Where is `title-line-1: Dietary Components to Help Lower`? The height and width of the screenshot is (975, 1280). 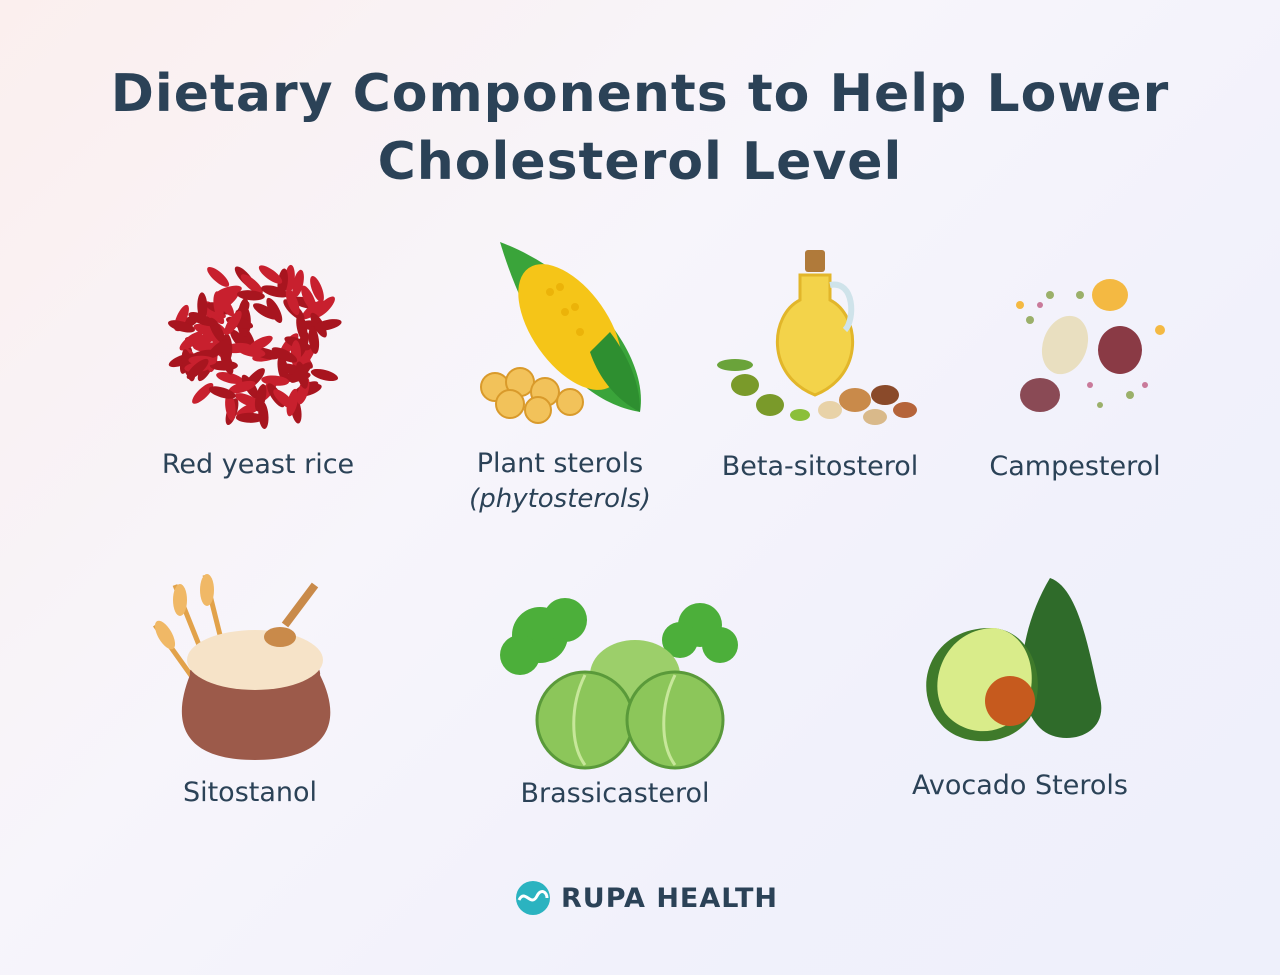 title-line-1: Dietary Components to Help Lower is located at coordinates (640, 94).